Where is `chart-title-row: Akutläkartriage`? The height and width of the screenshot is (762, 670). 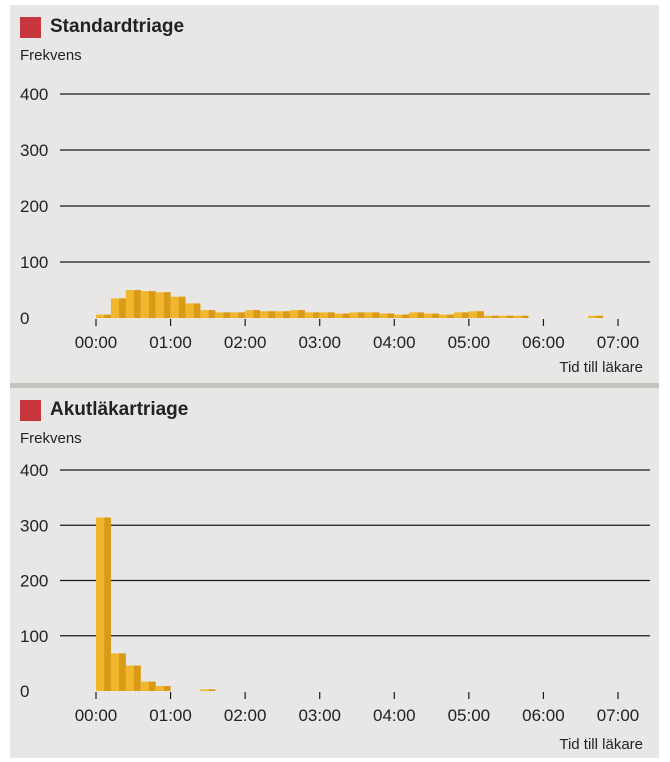 chart-title-row: Akutläkartriage is located at coordinates (104, 410).